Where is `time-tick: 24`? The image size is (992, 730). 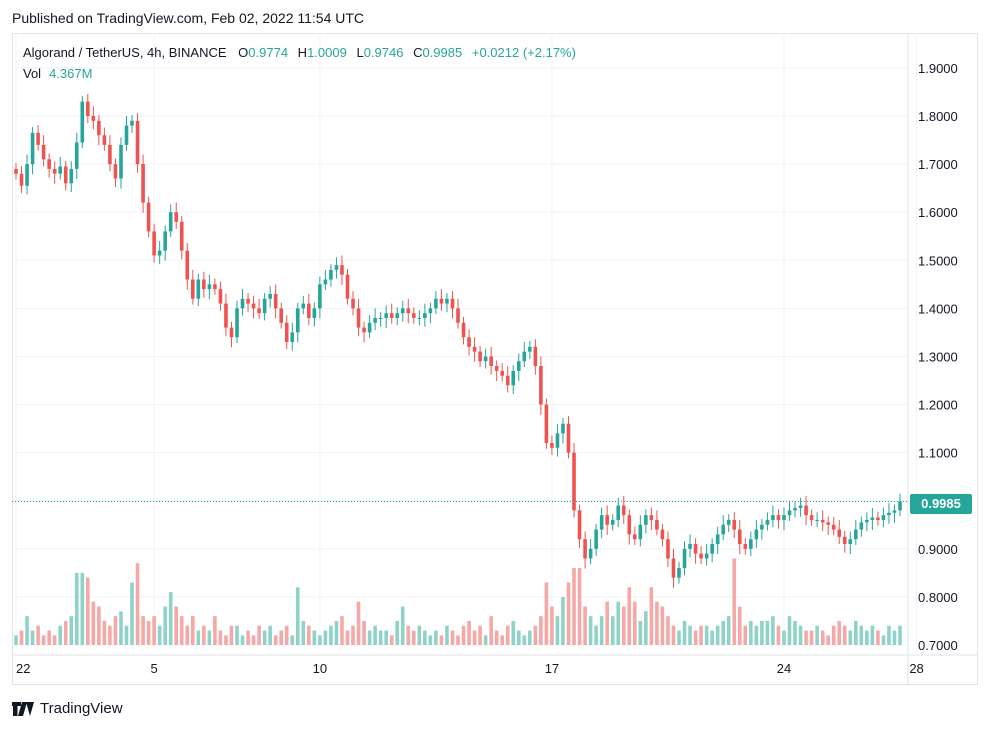 time-tick: 24 is located at coordinates (784, 668).